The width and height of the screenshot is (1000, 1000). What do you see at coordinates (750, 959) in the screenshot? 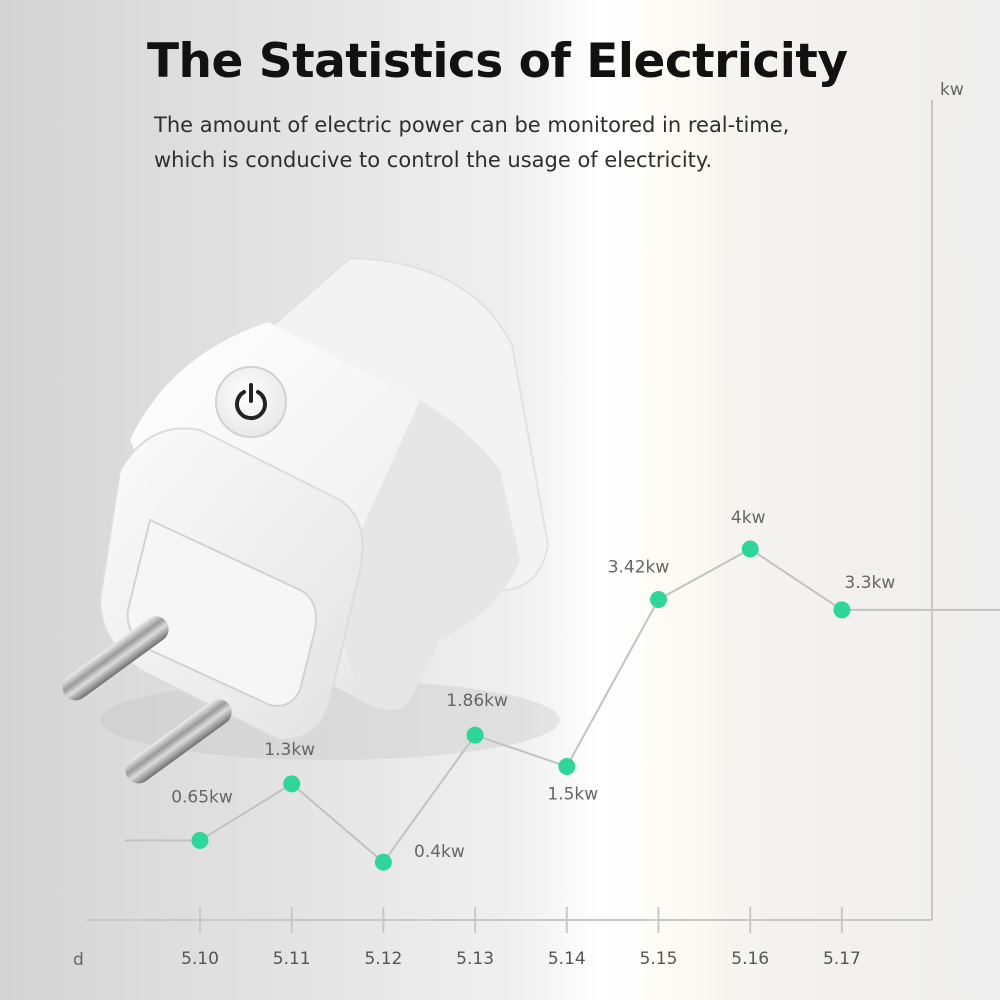
I see `x-tick-label: 5.16` at bounding box center [750, 959].